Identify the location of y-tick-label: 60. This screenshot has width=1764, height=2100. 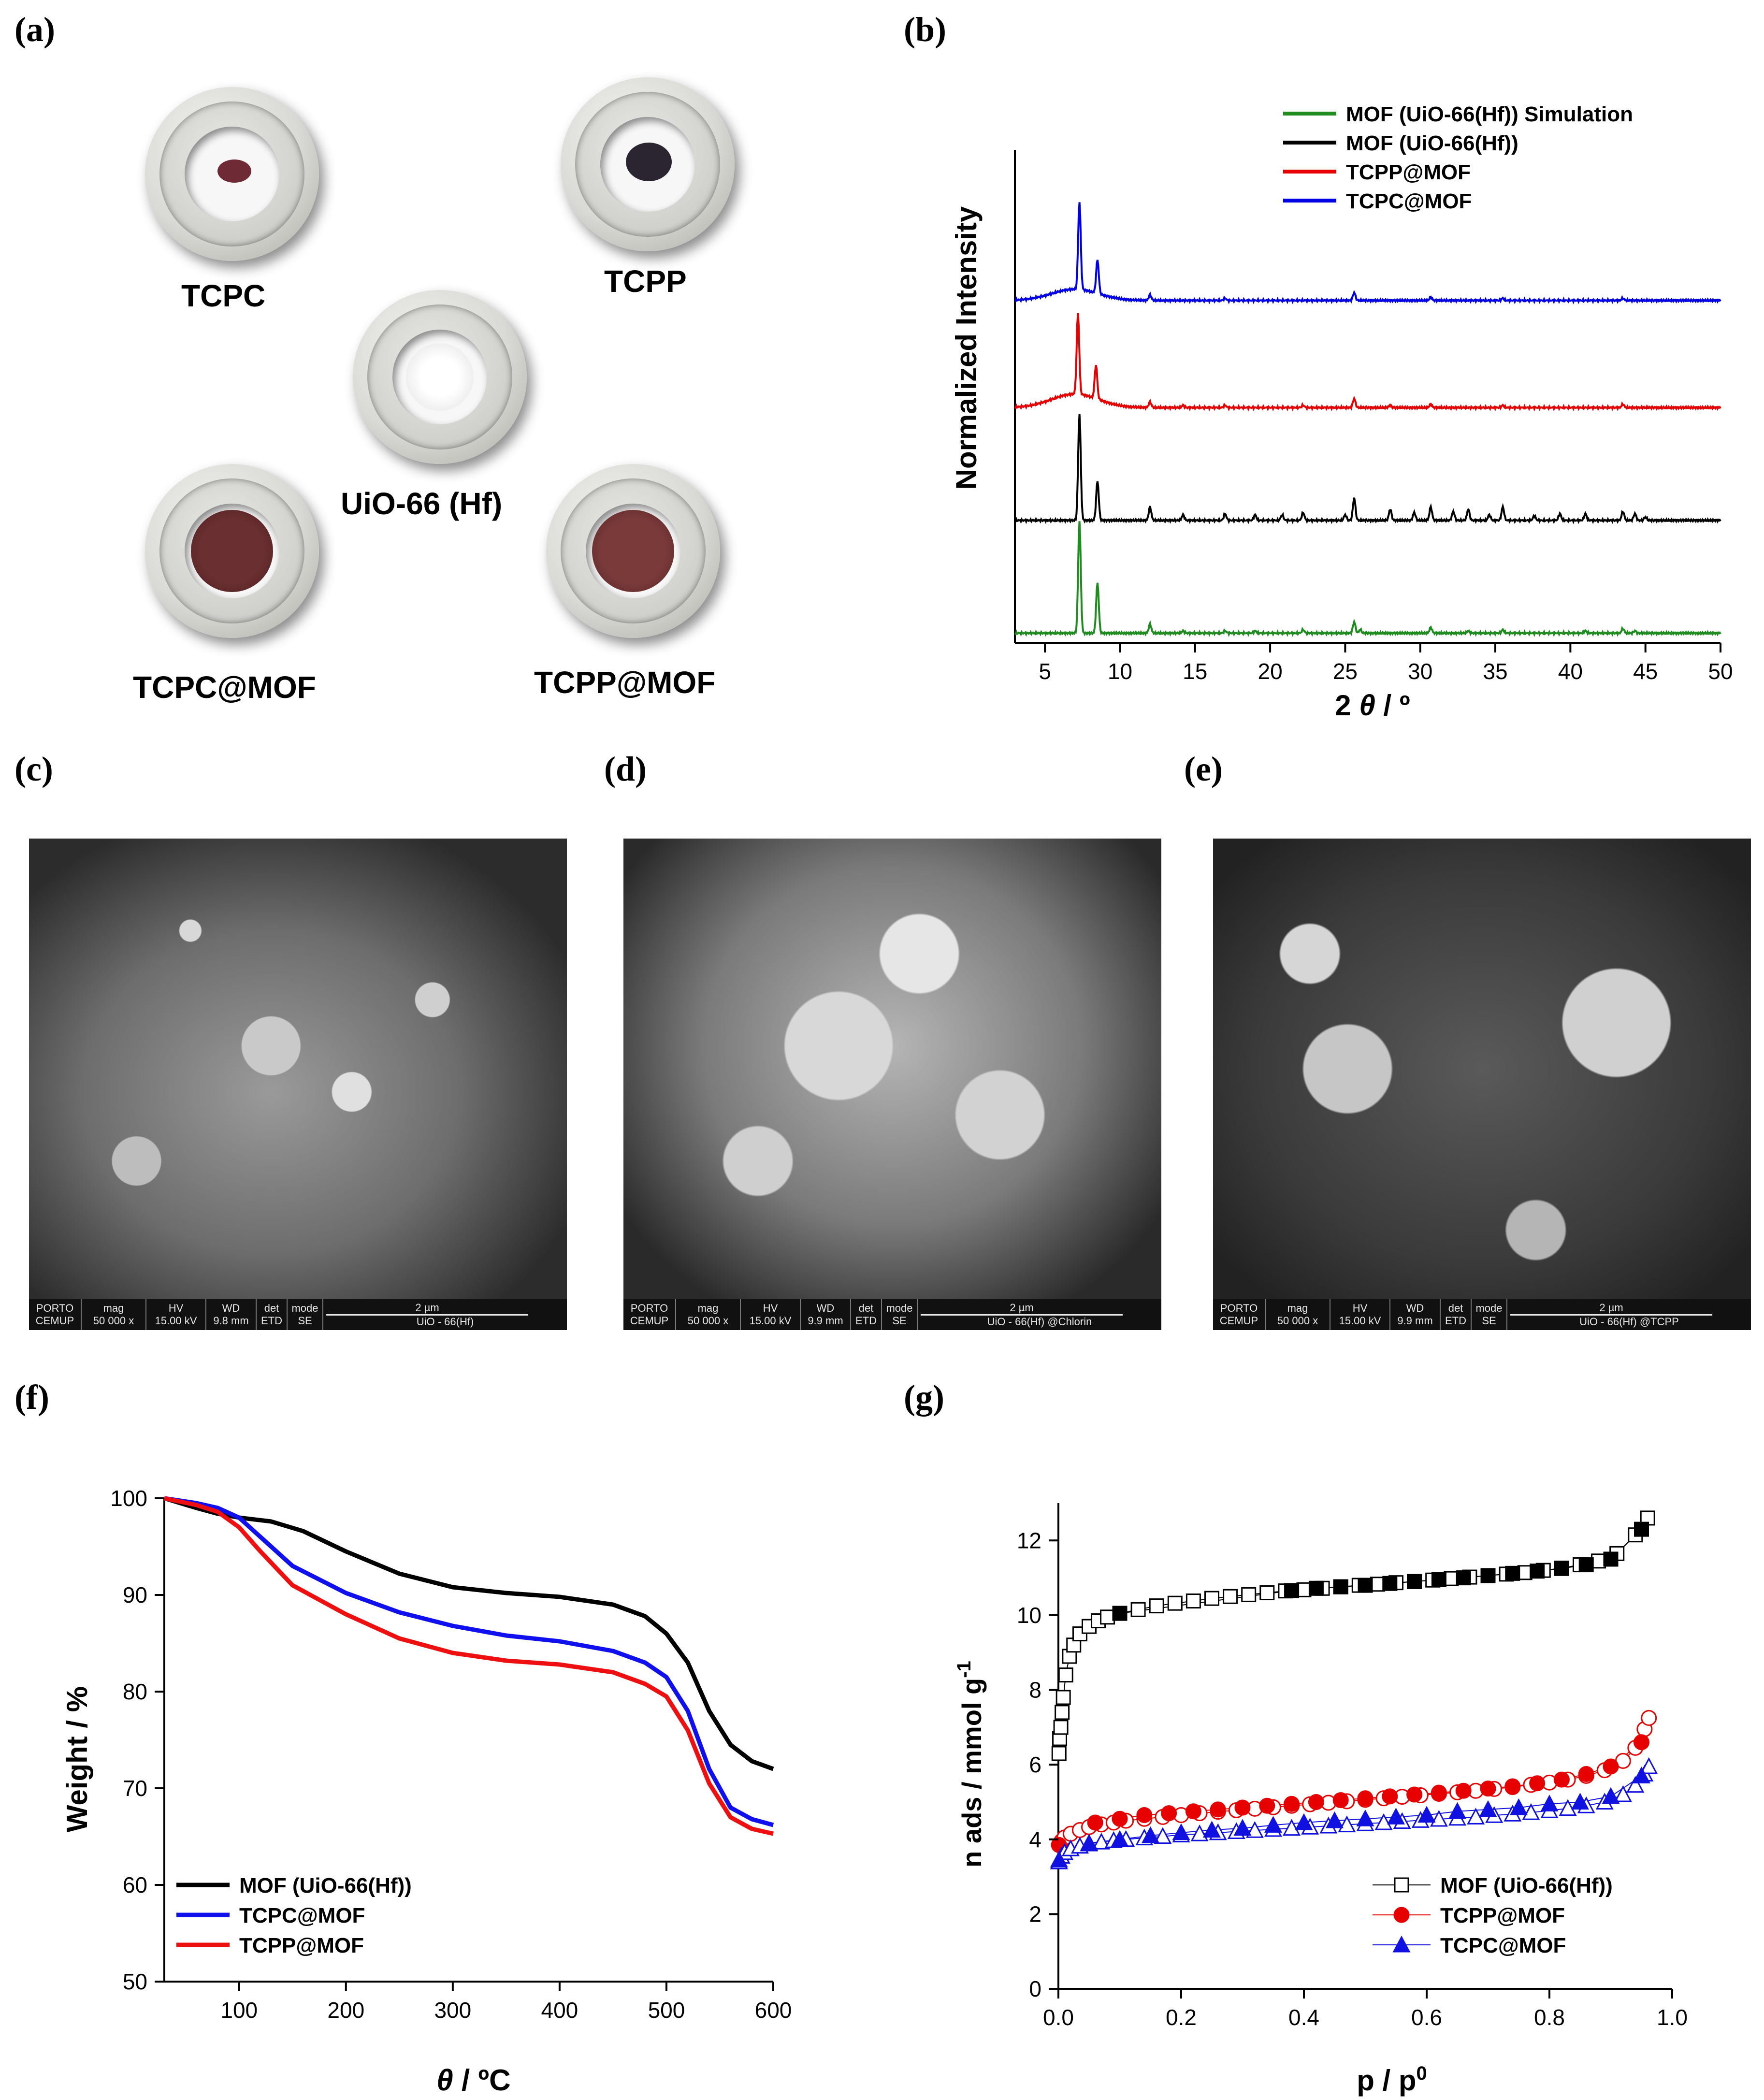
(135, 1885).